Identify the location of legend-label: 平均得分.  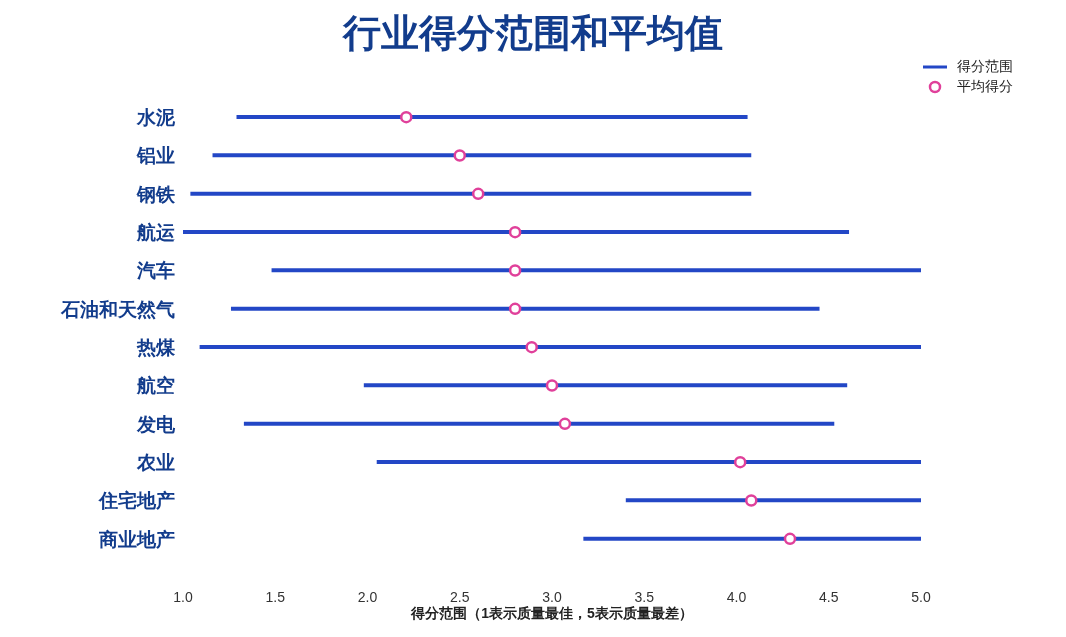
(985, 87).